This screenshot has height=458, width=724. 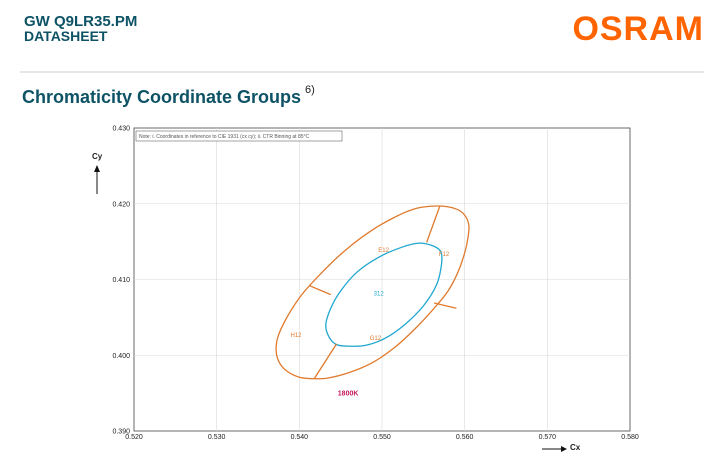 I want to click on inner-bin-boundary, so click(x=384, y=294).